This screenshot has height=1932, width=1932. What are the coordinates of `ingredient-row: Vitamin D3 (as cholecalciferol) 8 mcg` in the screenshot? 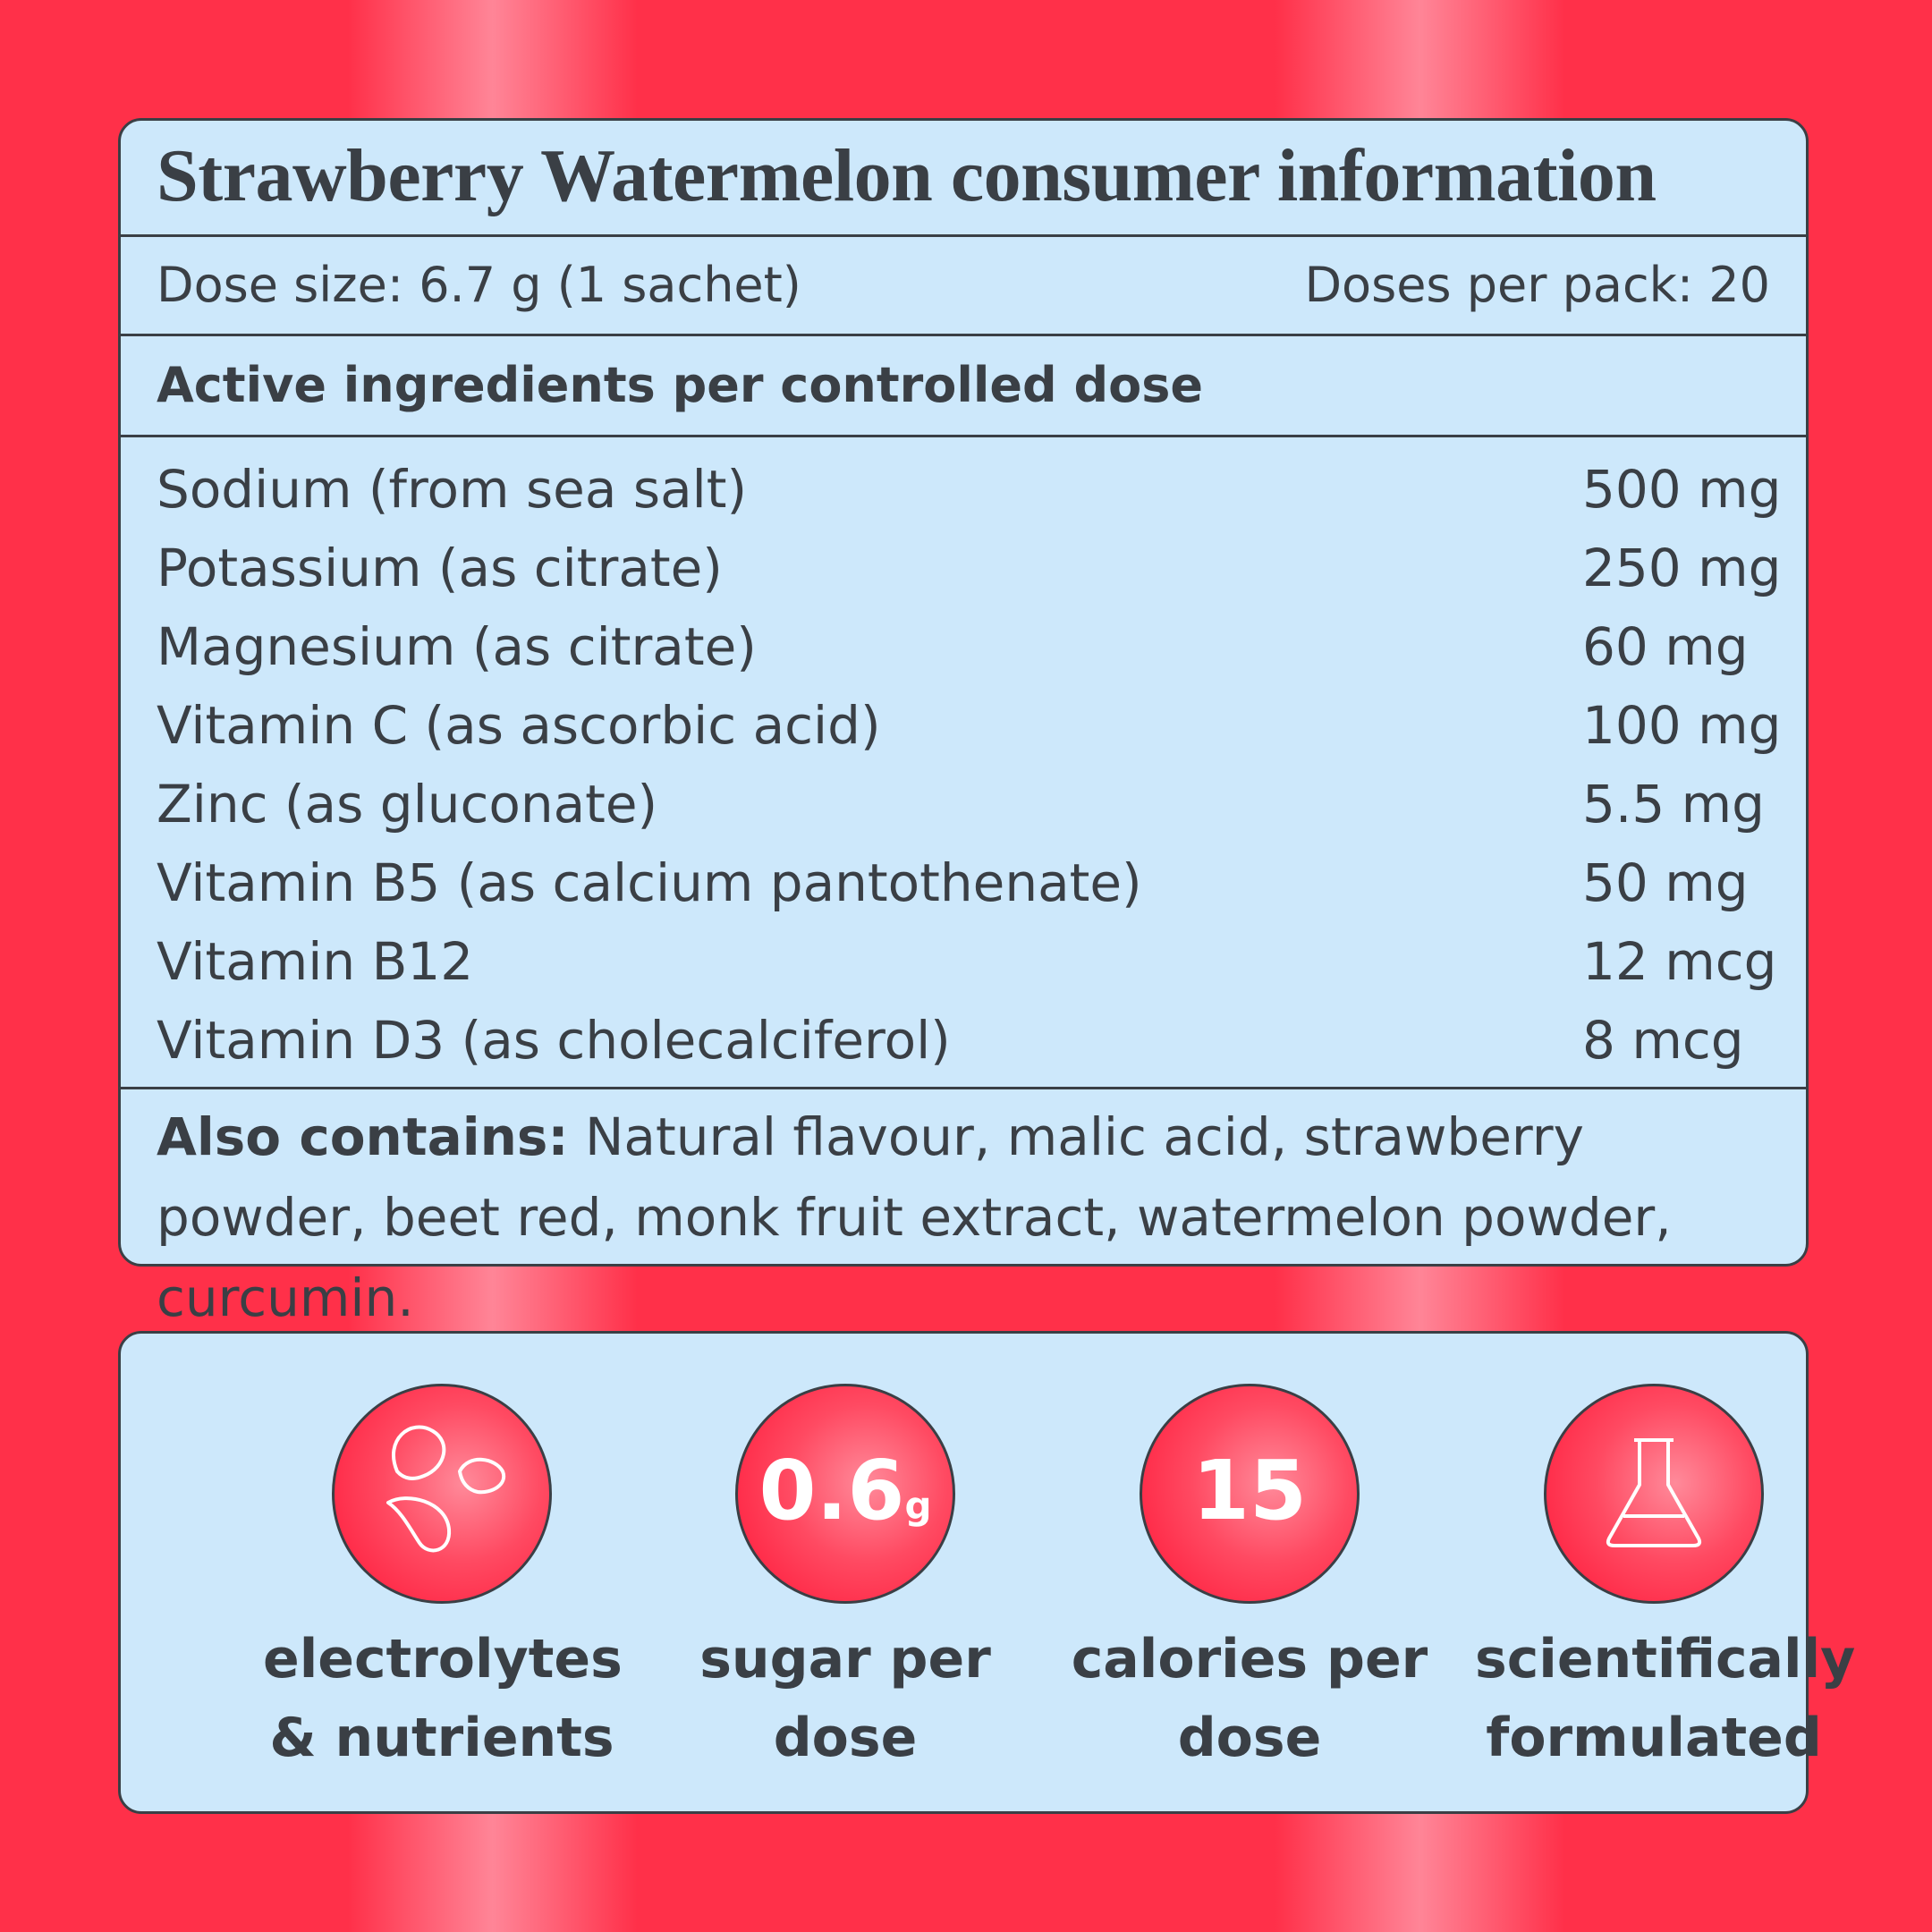 It's located at (963, 1040).